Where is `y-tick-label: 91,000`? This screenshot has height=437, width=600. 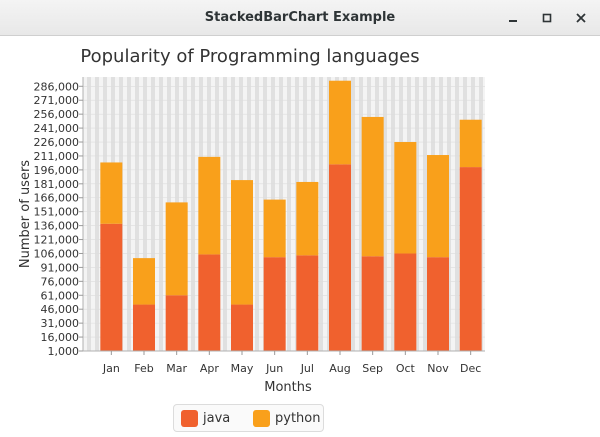
y-tick-label: 91,000 is located at coordinates (60, 267).